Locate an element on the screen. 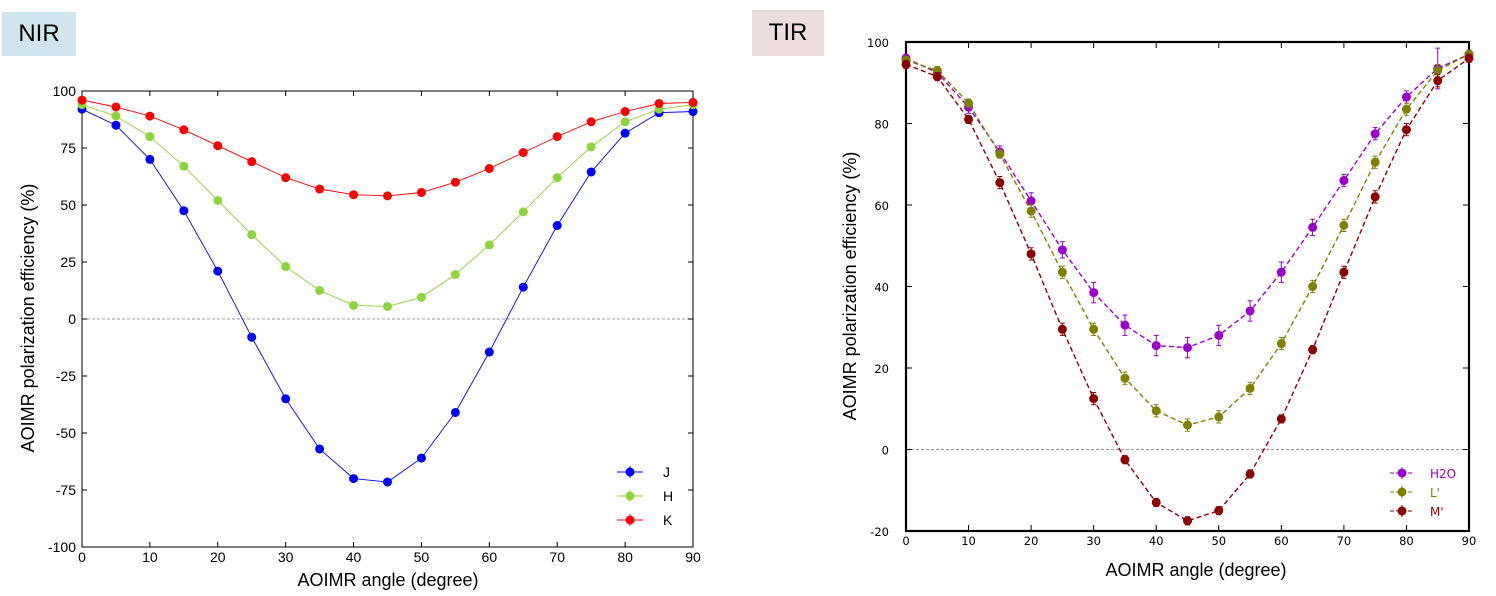 The height and width of the screenshot is (596, 1496). legend-entry-L': L' is located at coordinates (1415, 493).